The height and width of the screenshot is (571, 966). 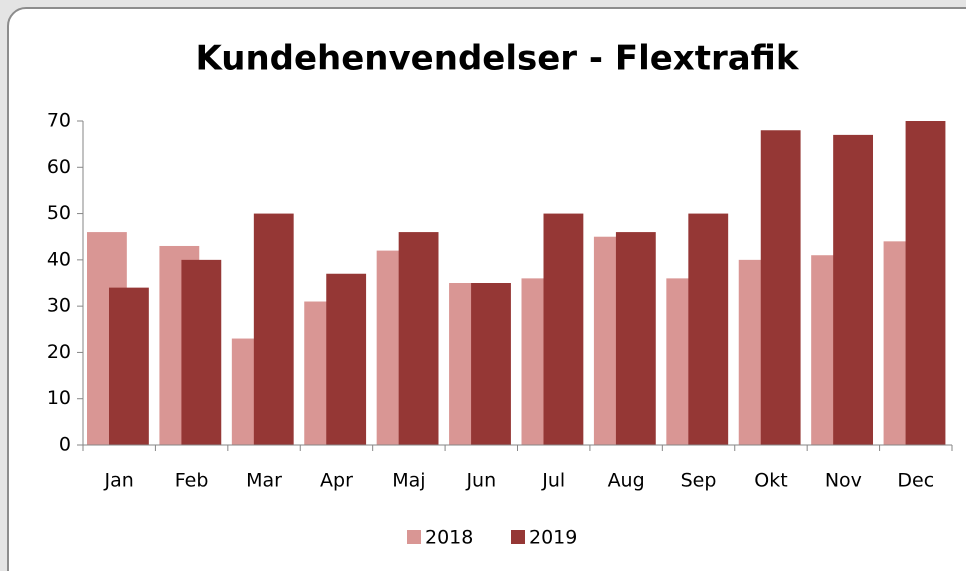 I want to click on x-tick-label: Jul, so click(x=553, y=481).